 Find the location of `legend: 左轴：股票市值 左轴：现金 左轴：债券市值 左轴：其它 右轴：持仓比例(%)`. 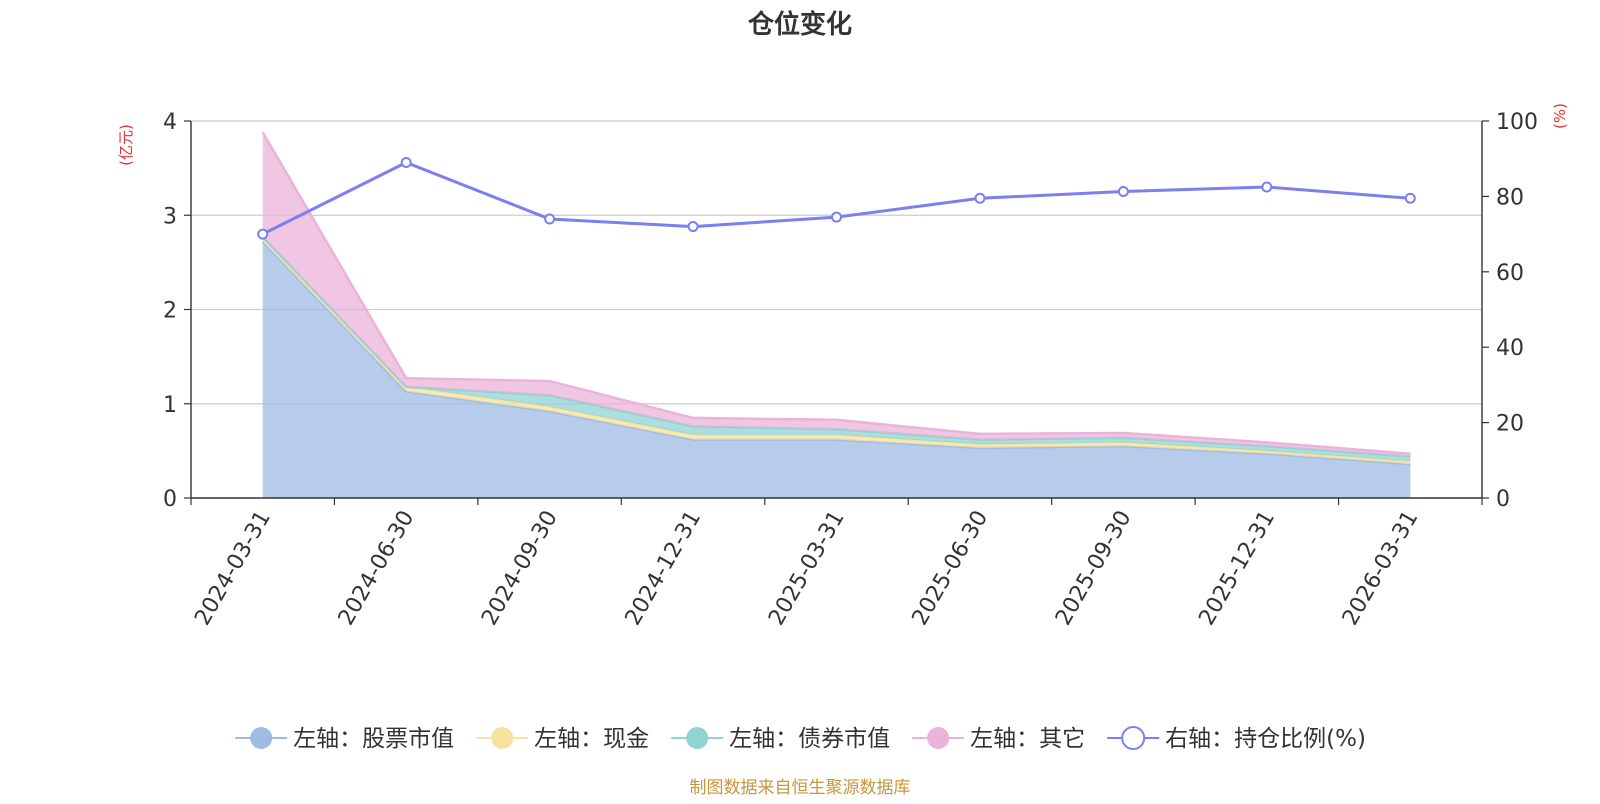

legend: 左轴：股票市值 左轴：现金 左轴：债券市值 左轴：其它 右轴：持仓比例(%) is located at coordinates (800, 739).